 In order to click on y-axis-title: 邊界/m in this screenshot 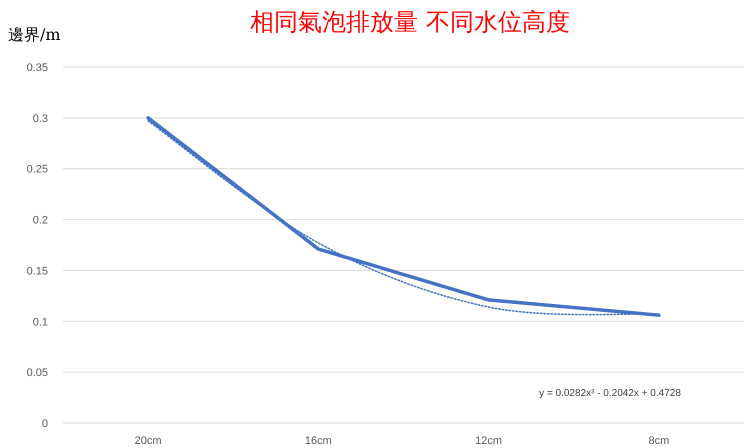, I will do `click(34, 34)`.